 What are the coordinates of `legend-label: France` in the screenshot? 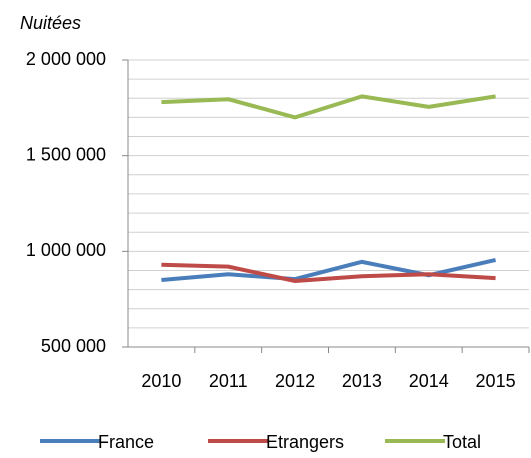 It's located at (126, 442).